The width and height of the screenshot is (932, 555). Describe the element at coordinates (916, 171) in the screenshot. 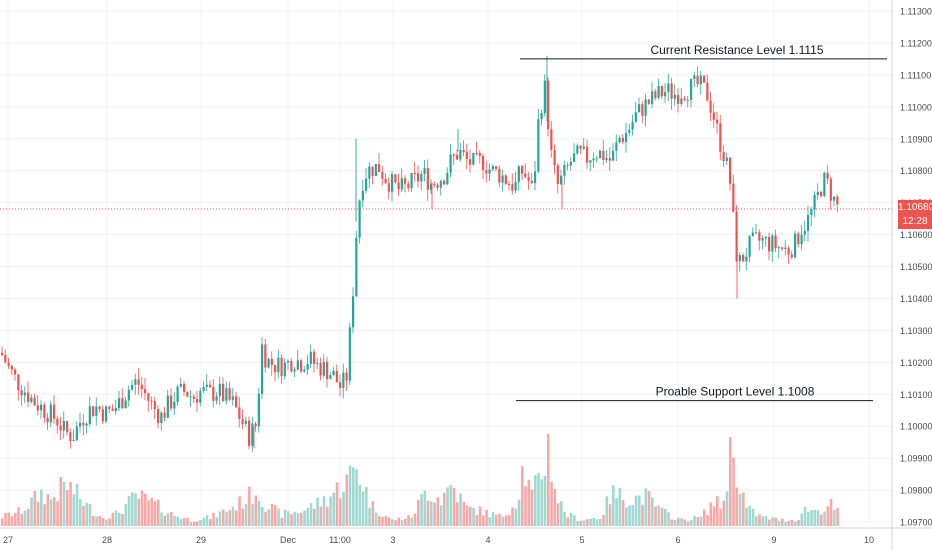

I see `y-tick-label: 1.10800` at that location.